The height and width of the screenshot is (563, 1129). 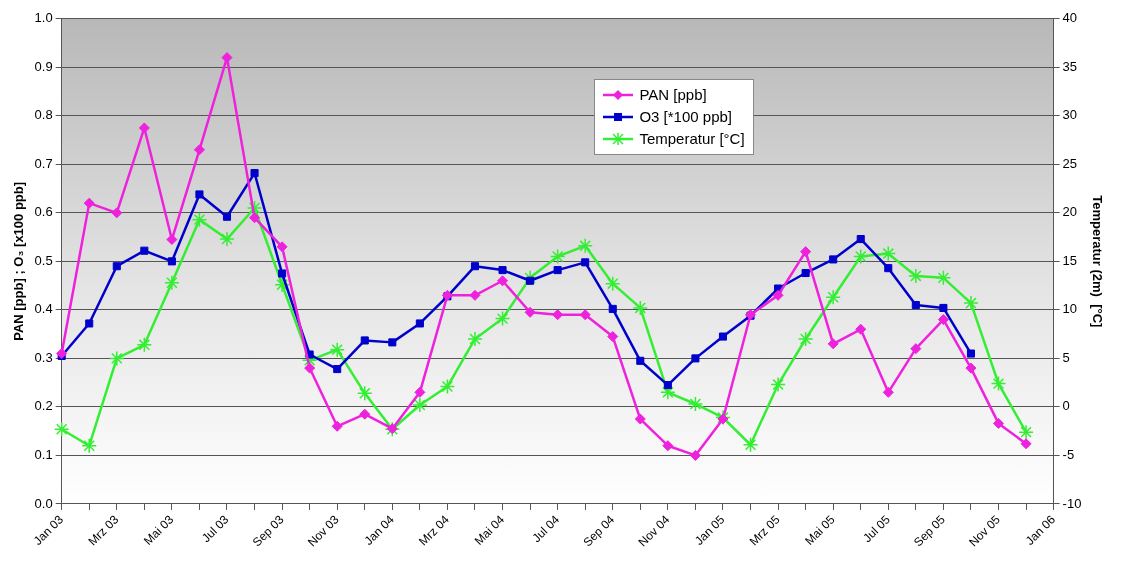 I want to click on y-tick-label: 0.7, so click(x=43, y=163).